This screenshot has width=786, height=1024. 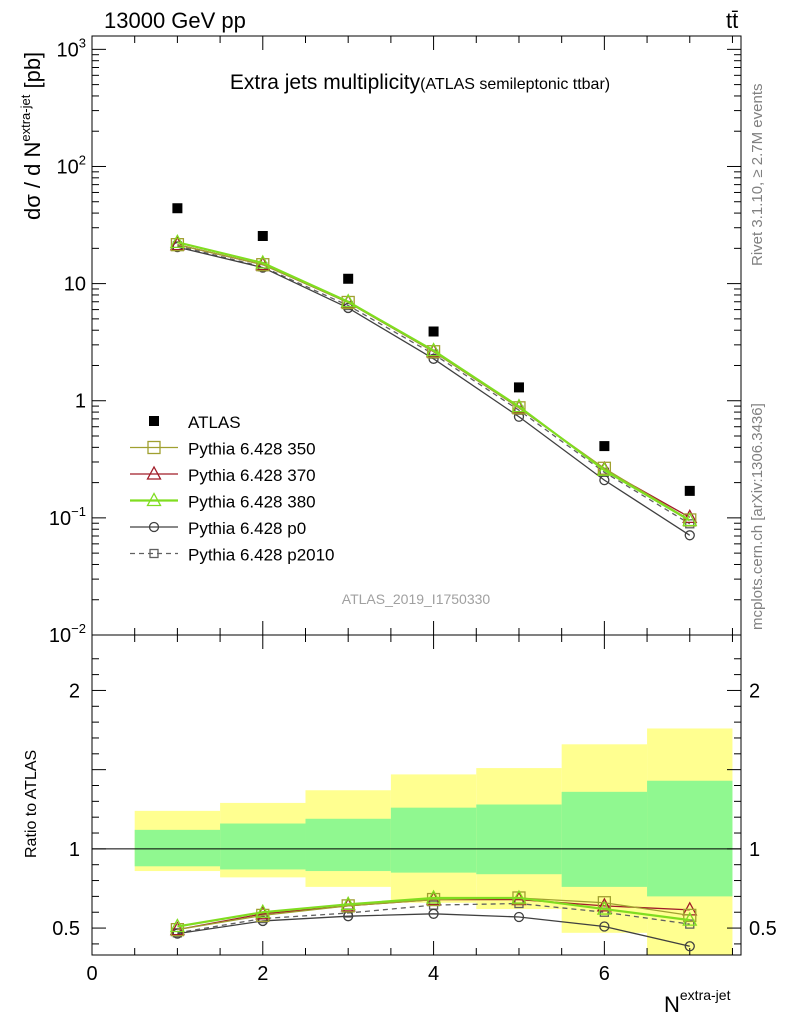 What do you see at coordinates (732, 20) in the screenshot?
I see `process-label: tt̄` at bounding box center [732, 20].